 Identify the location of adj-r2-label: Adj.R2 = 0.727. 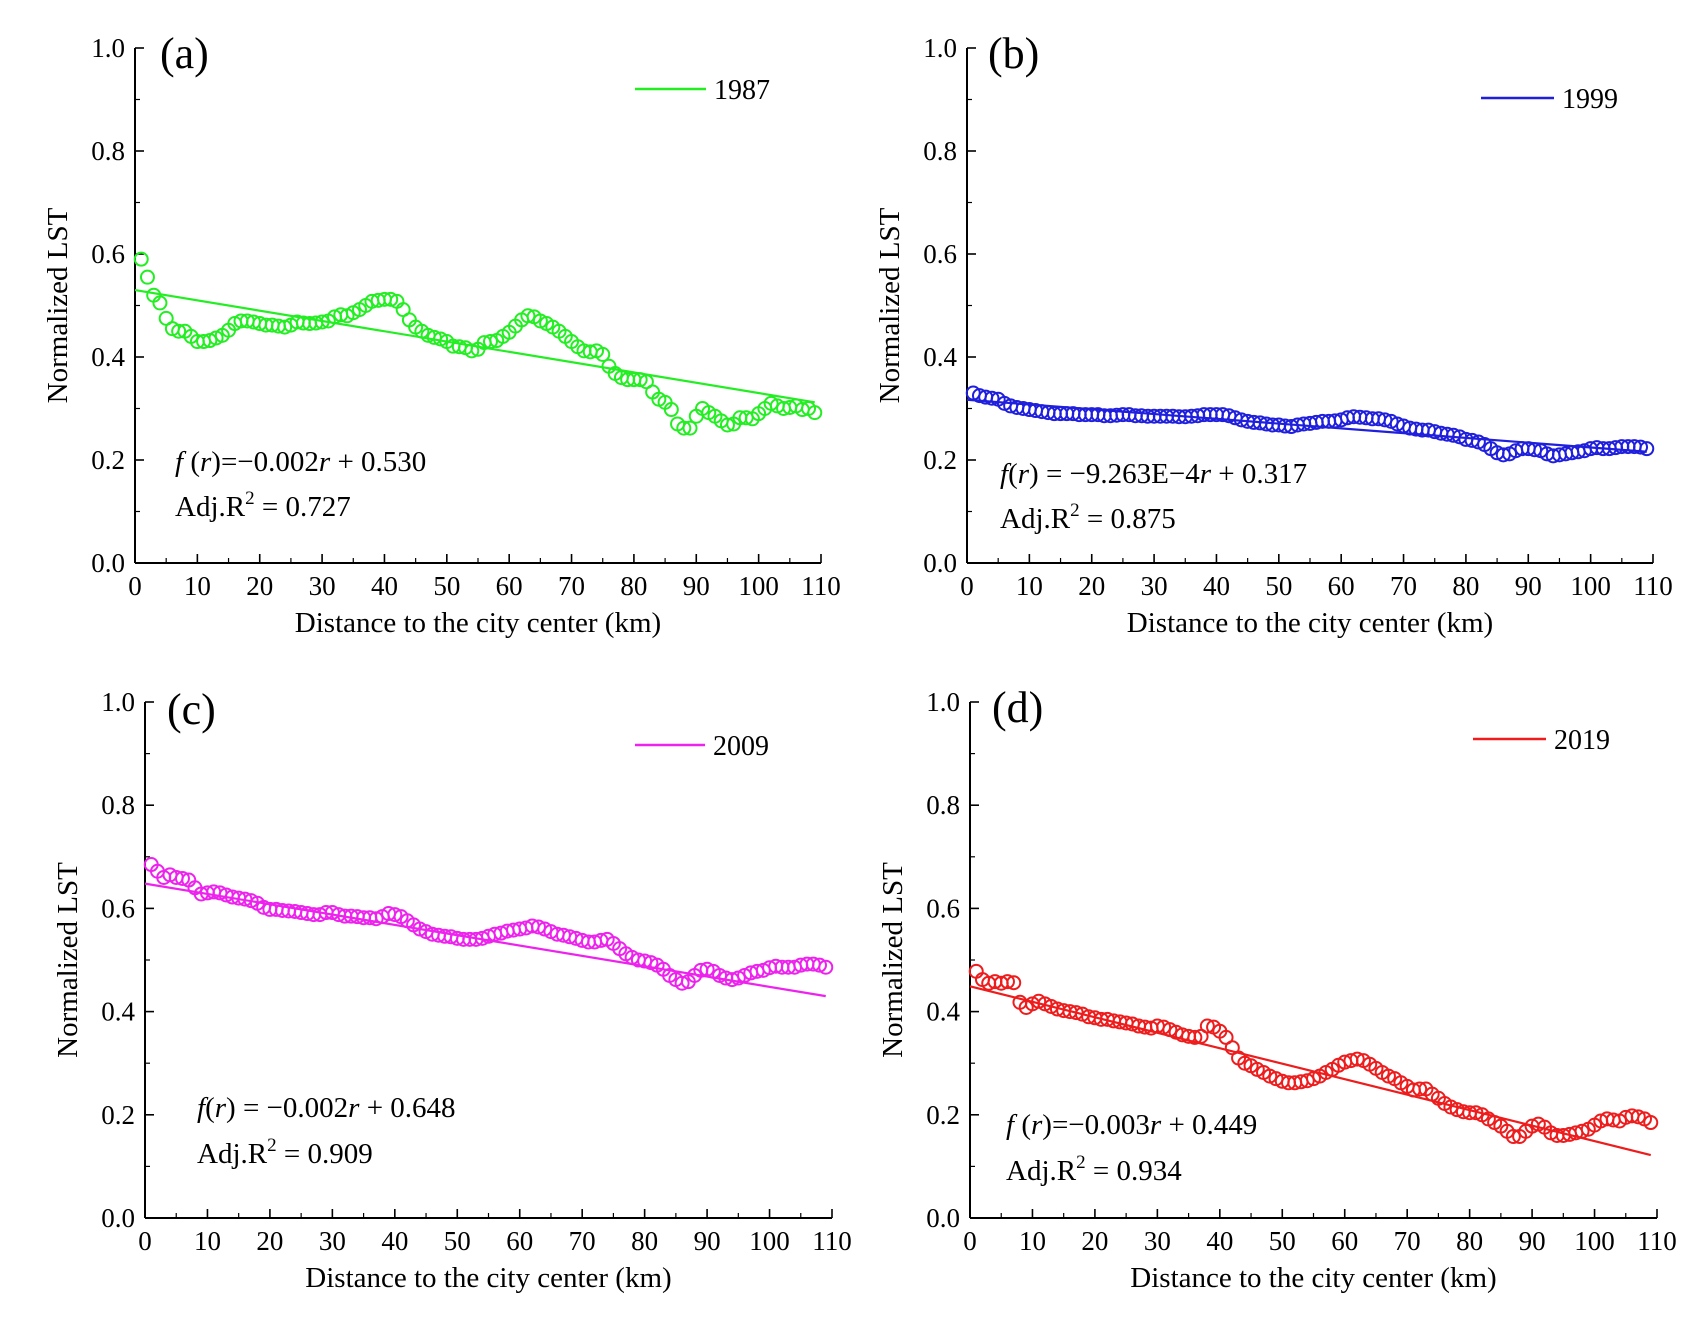
(263, 505).